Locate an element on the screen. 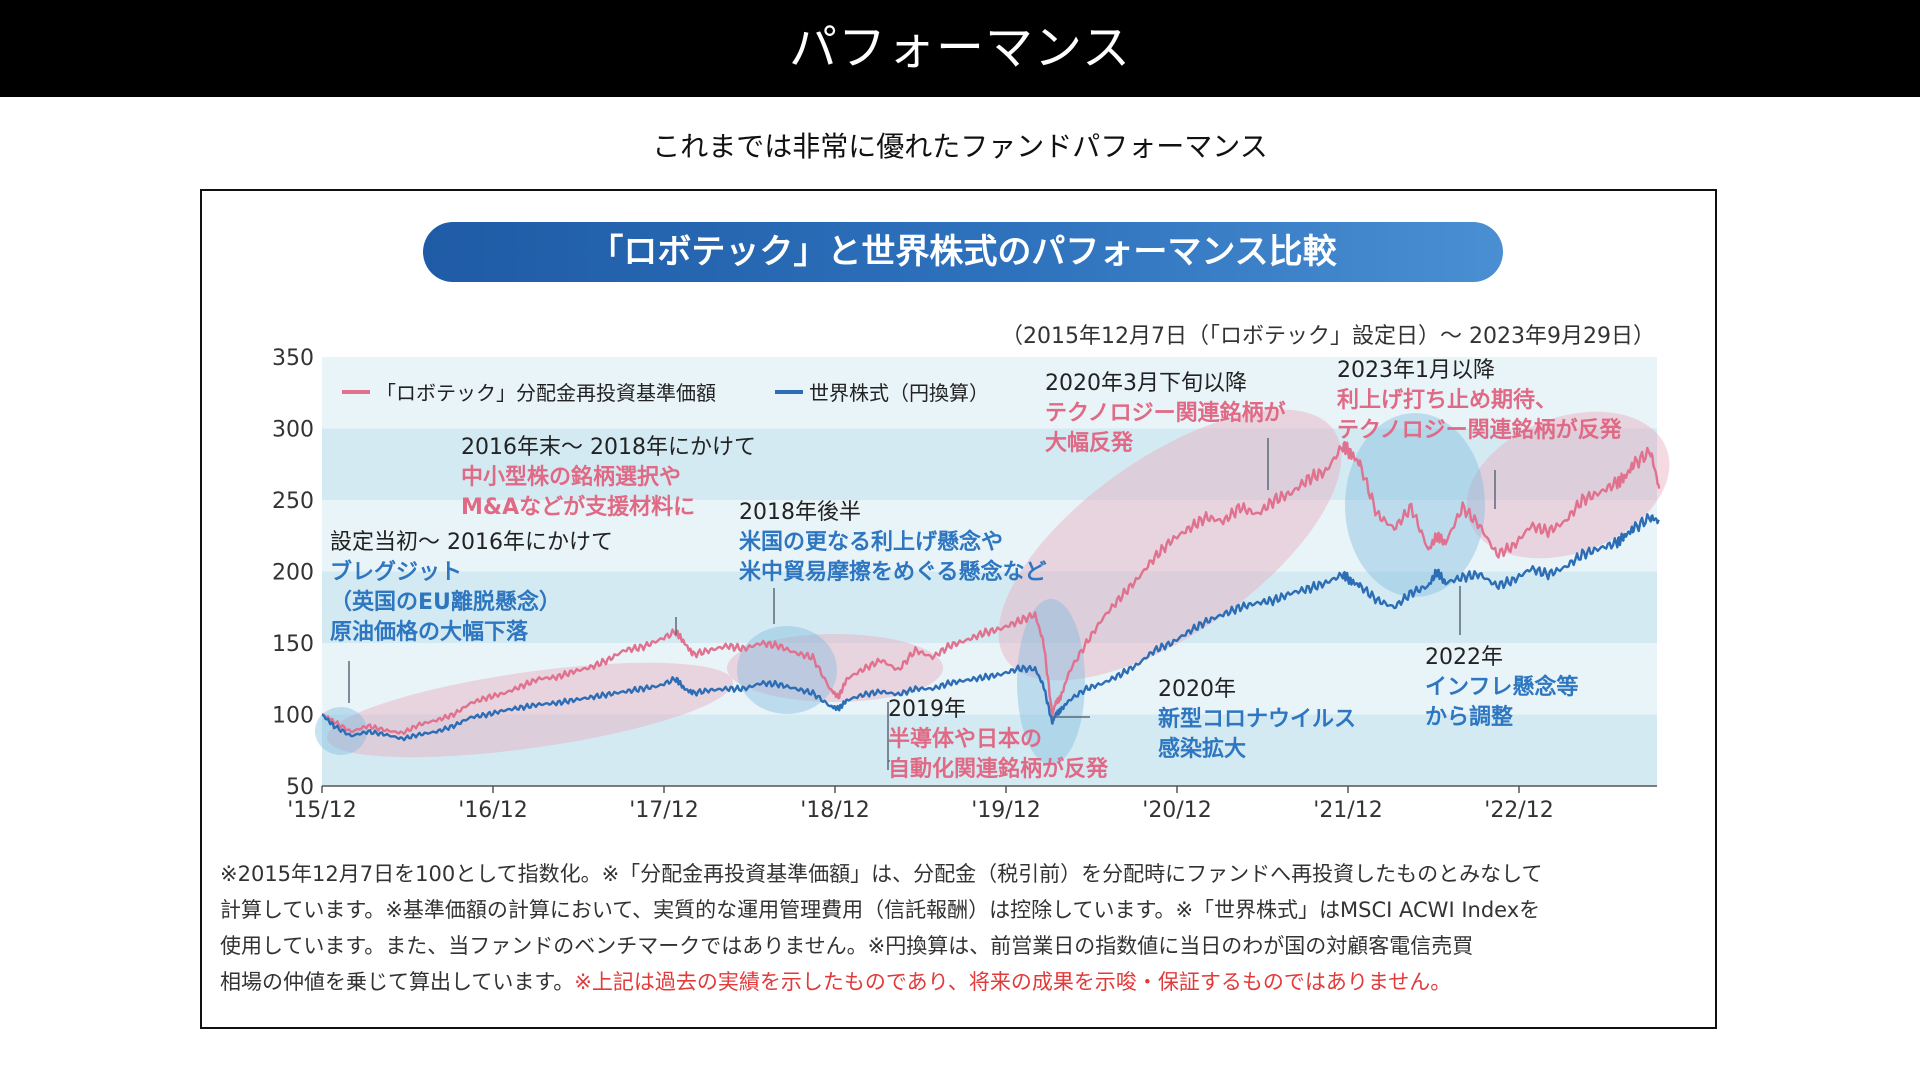  annotation-text: 大幅反発 is located at coordinates (1089, 443).